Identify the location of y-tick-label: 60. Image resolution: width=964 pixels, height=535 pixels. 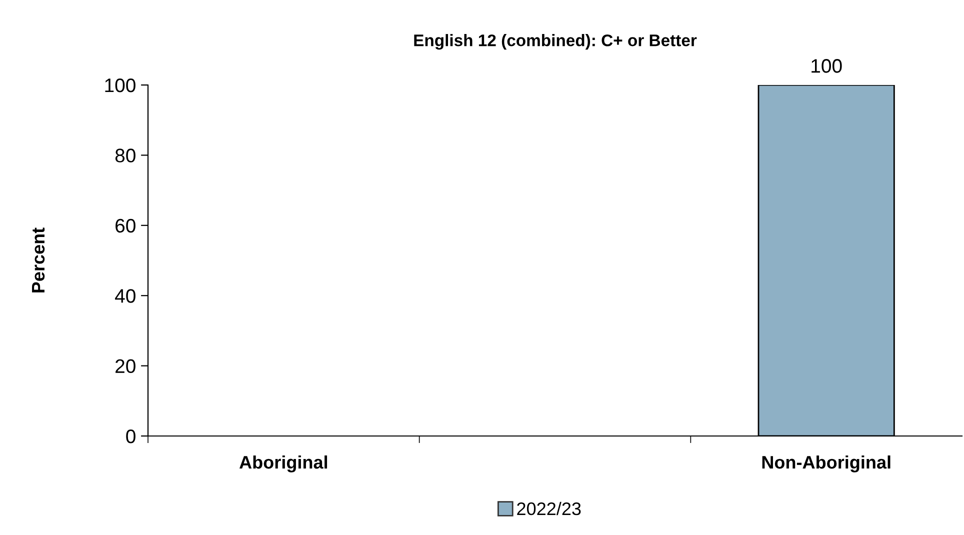
(126, 225).